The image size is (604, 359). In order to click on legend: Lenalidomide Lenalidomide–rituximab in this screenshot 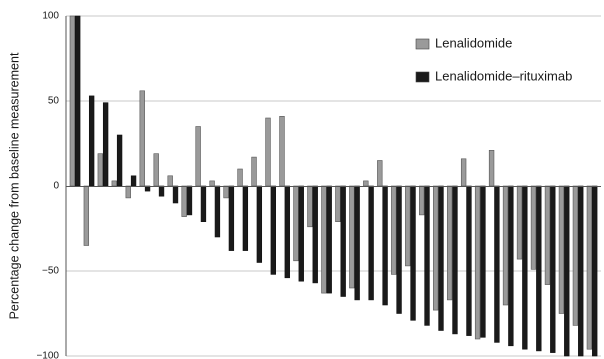, I will do `click(493, 59)`.